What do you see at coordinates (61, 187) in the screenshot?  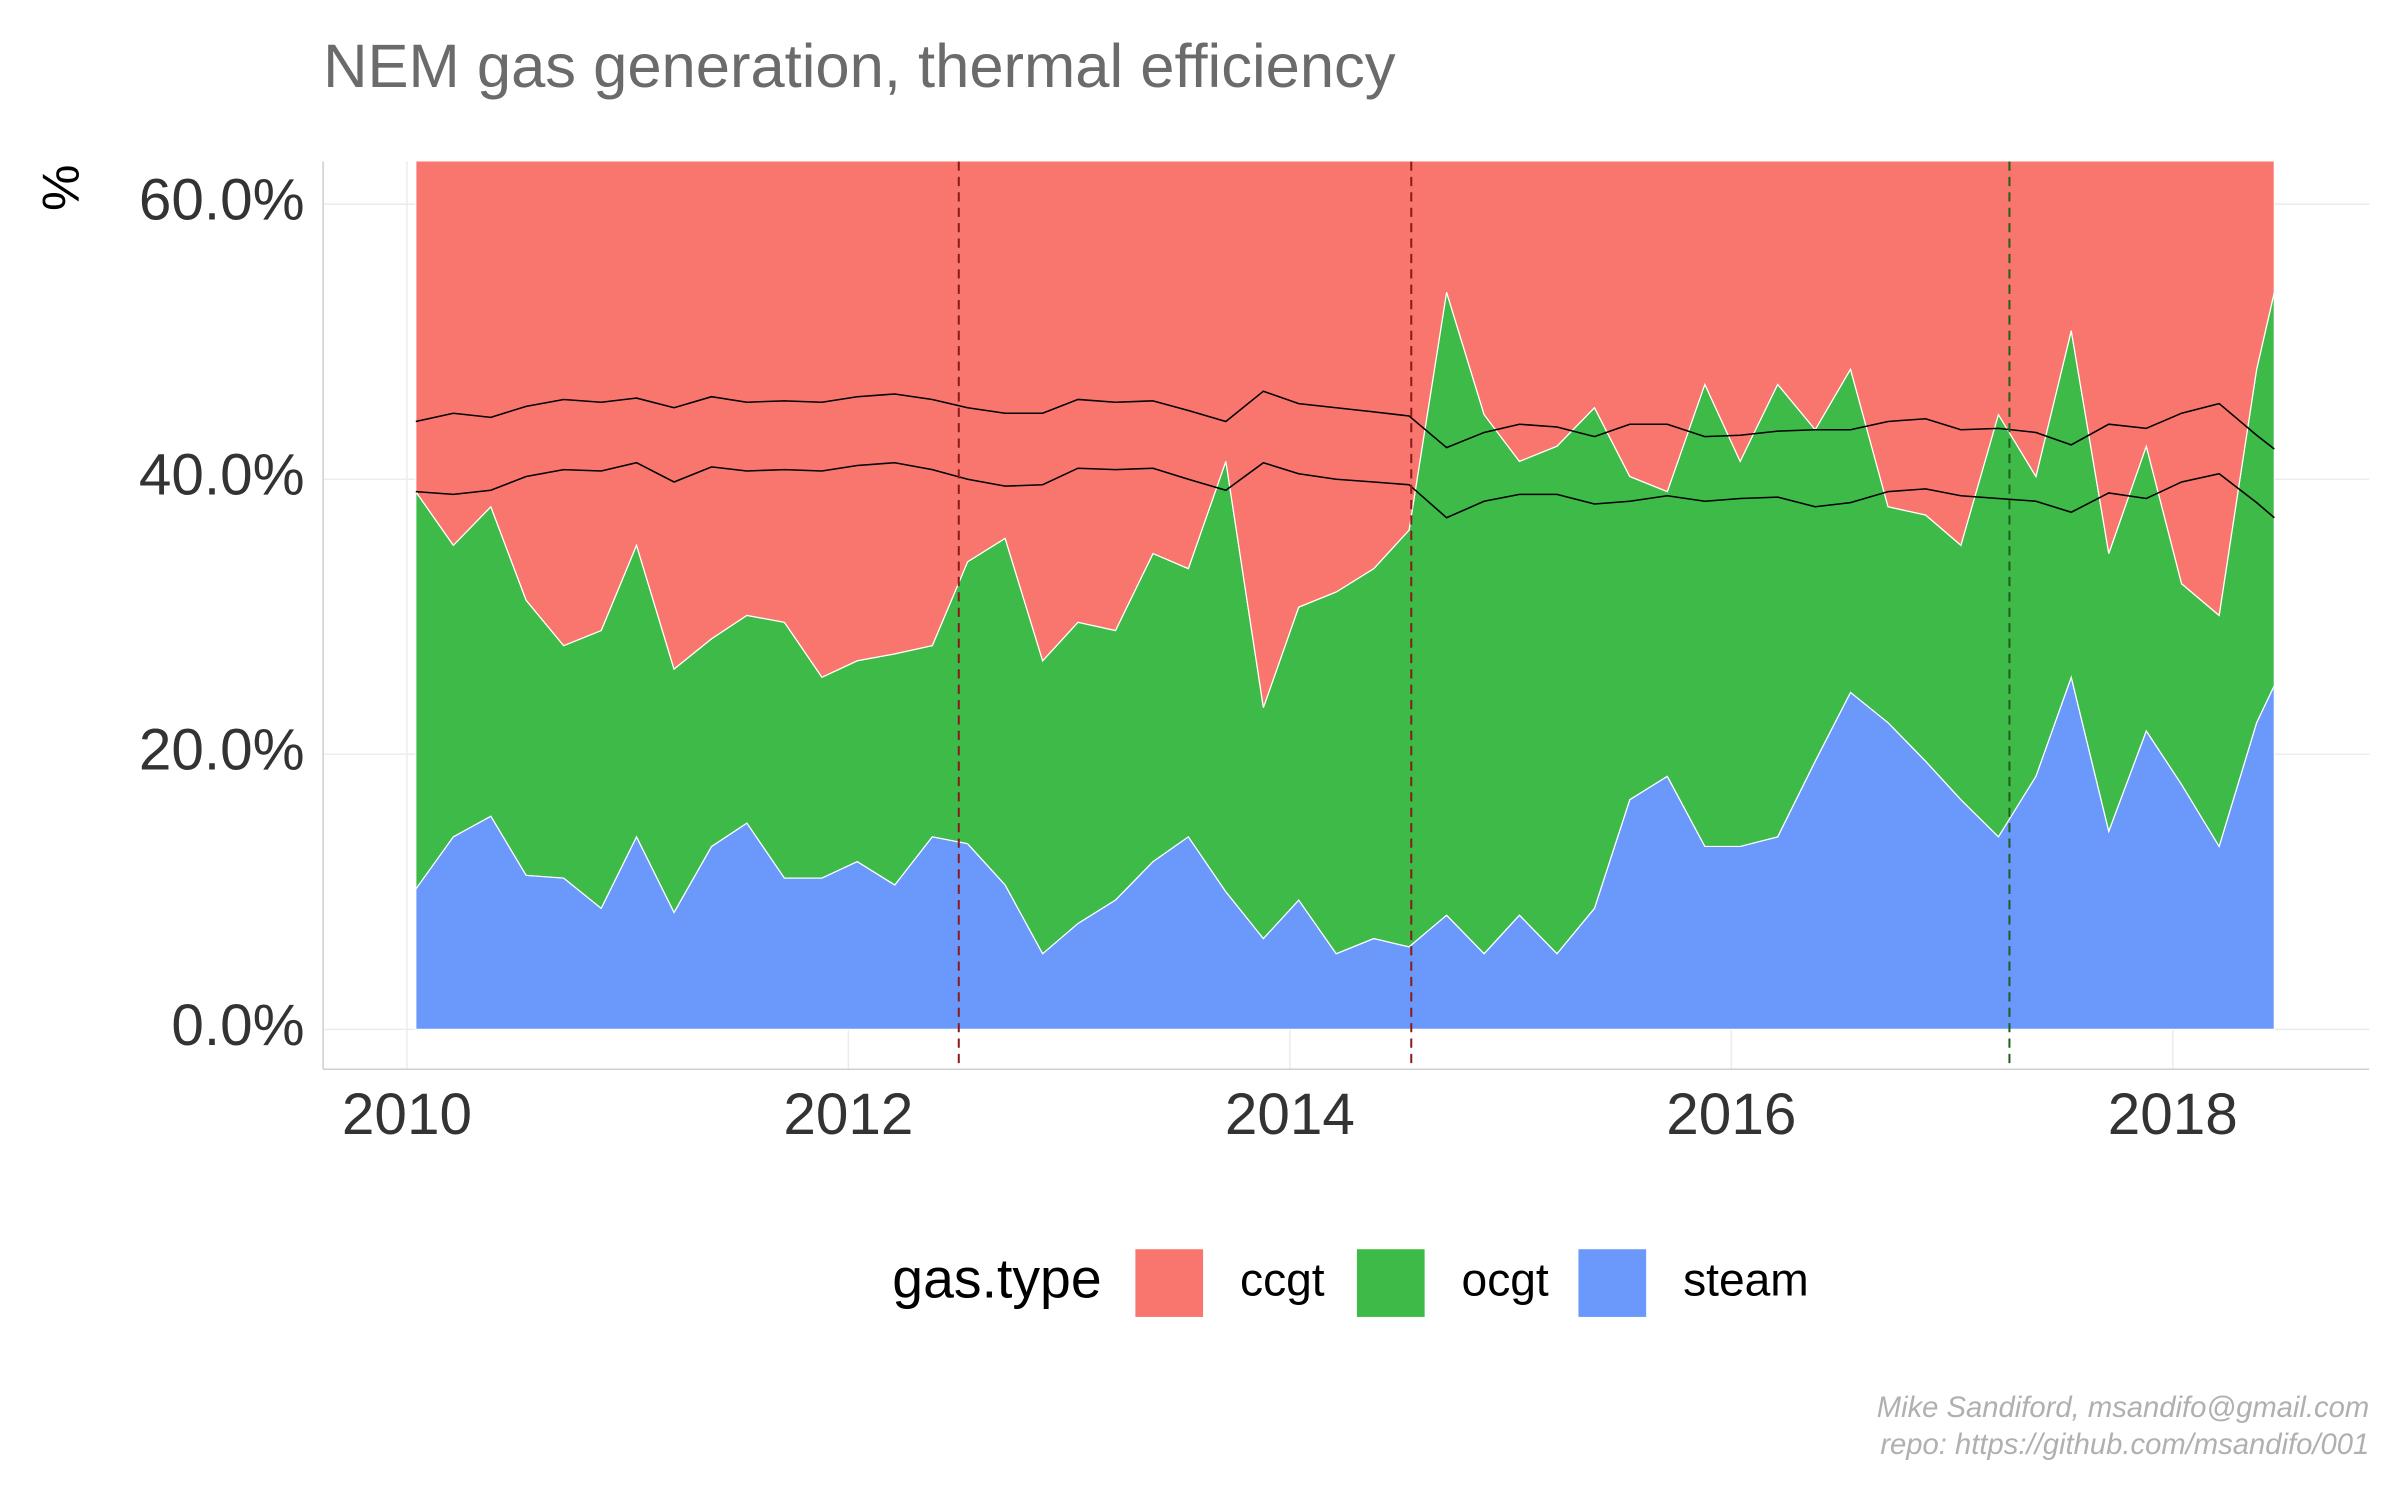 I see `y-axis-label: %` at bounding box center [61, 187].